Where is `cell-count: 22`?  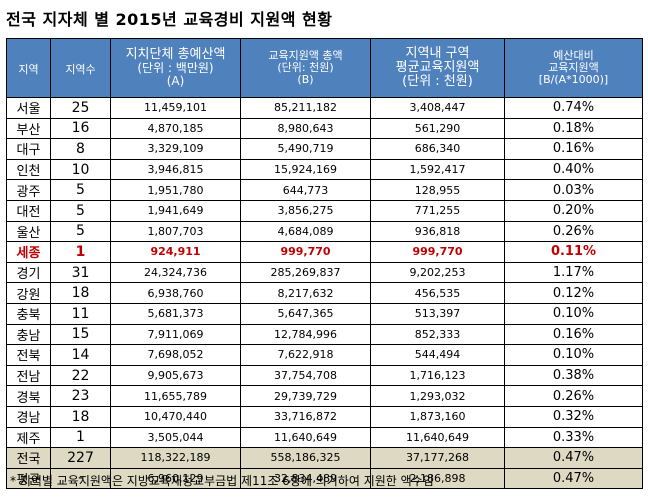 cell-count: 22 is located at coordinates (80, 375).